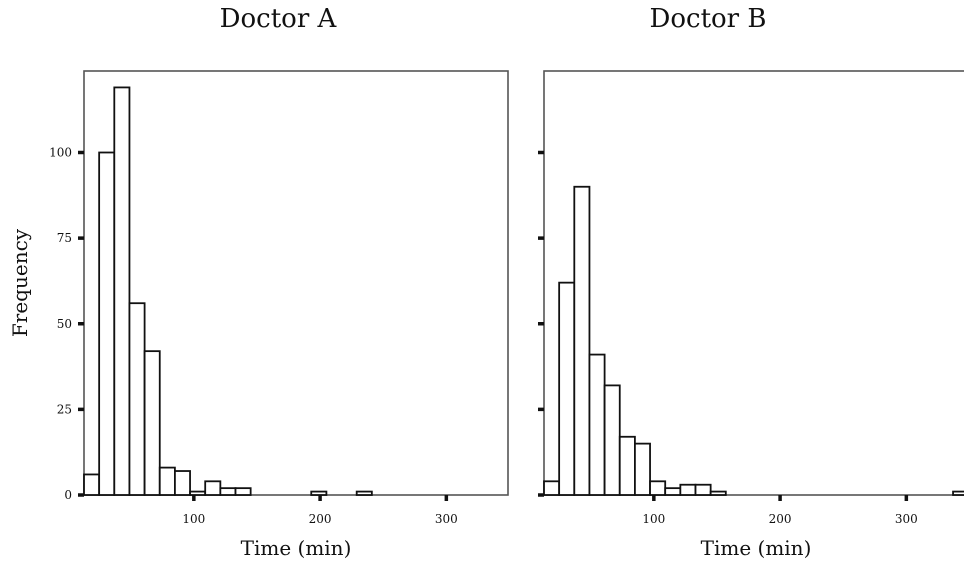 The height and width of the screenshot is (562, 964). Describe the element at coordinates (541, 323) in the screenshot. I see `y-axis-doctor-b` at that location.